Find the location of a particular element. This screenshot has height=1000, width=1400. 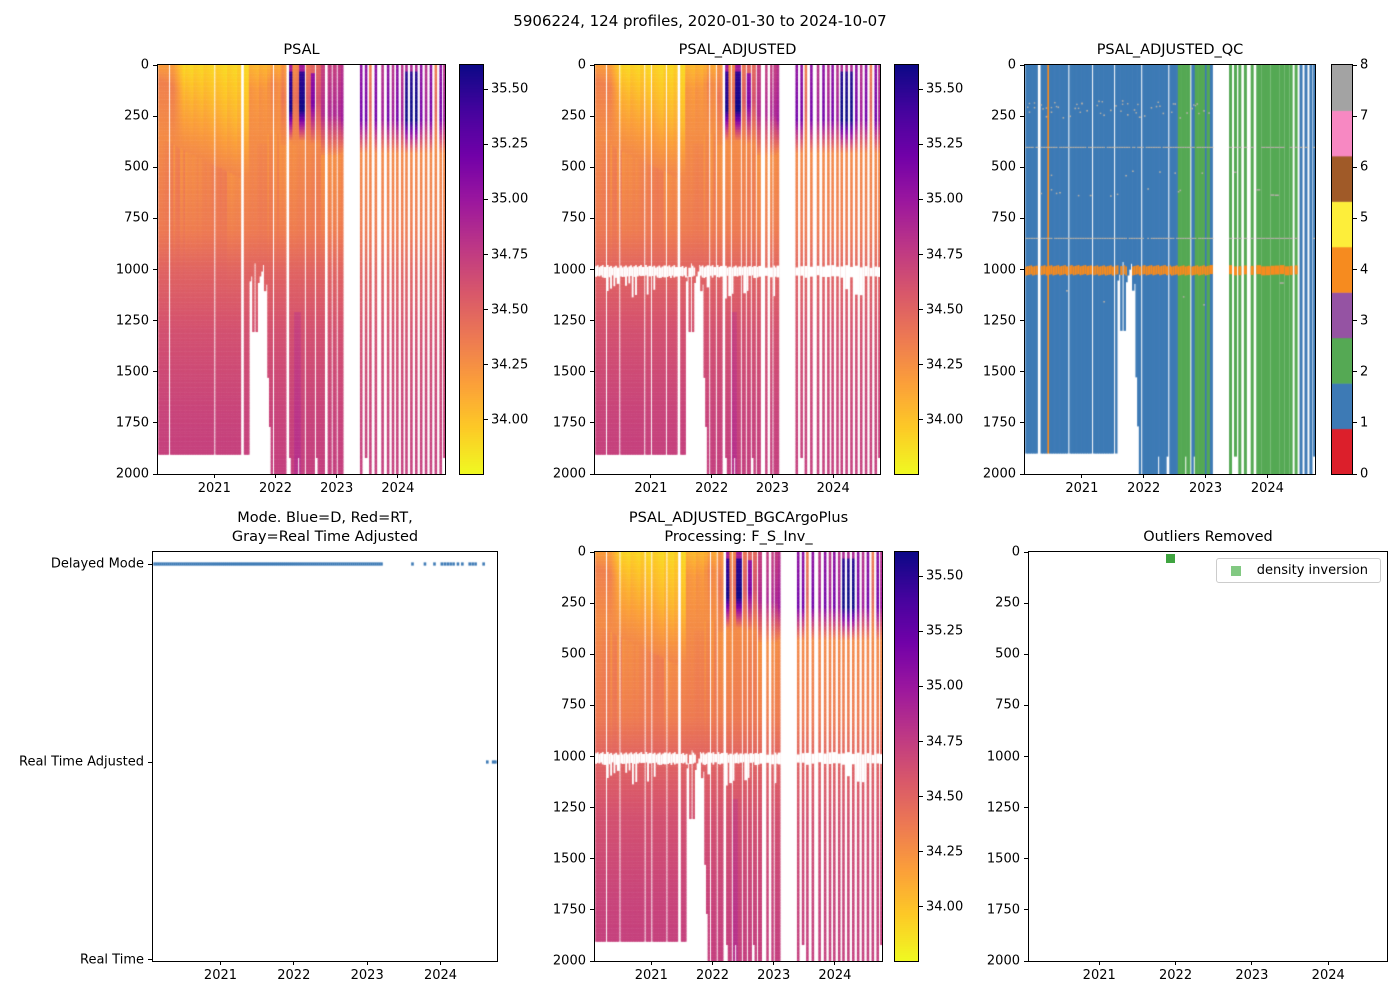

qc-colorbar-tick-label: 2 is located at coordinates (1364, 372).